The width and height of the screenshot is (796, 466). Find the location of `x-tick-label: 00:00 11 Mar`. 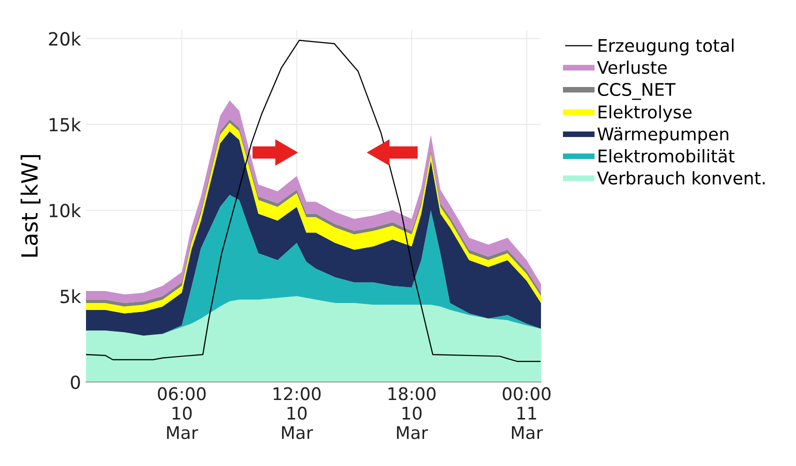

x-tick-label: 00:00 11 Mar is located at coordinates (526, 413).